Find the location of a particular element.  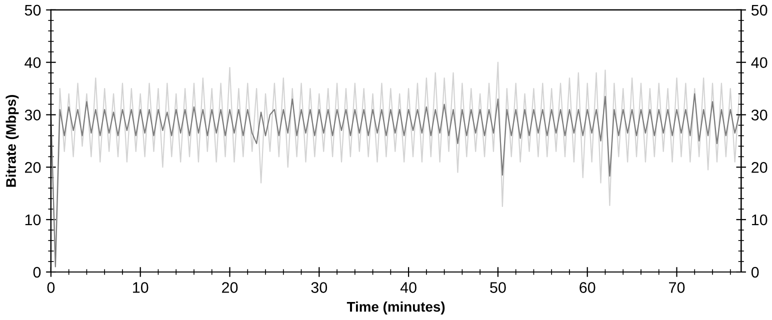

x-tick-label: 0 is located at coordinates (51, 287).